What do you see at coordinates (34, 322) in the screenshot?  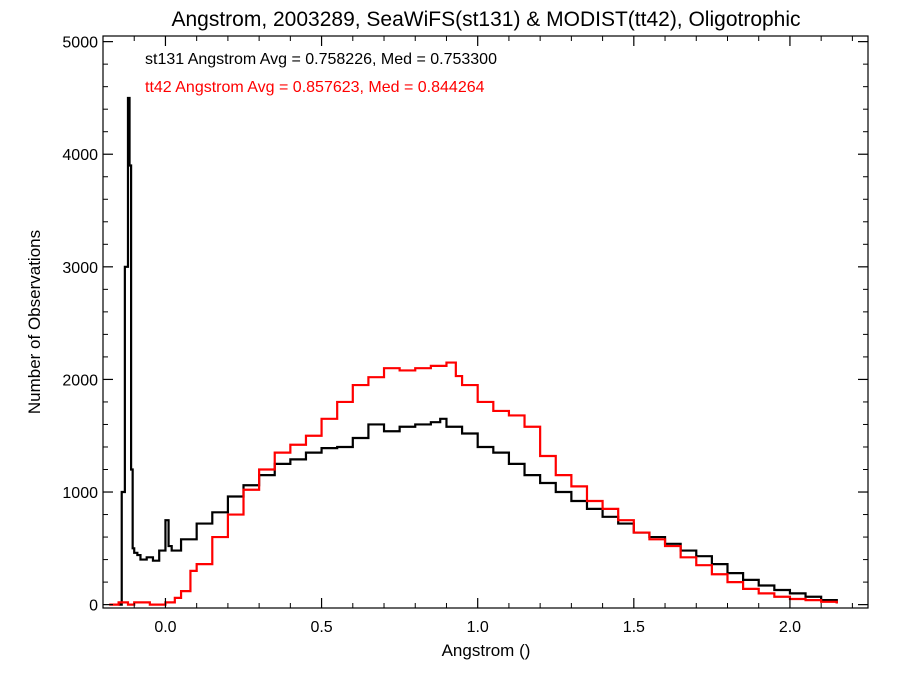 I see `y-axis-label: Number of Observations` at bounding box center [34, 322].